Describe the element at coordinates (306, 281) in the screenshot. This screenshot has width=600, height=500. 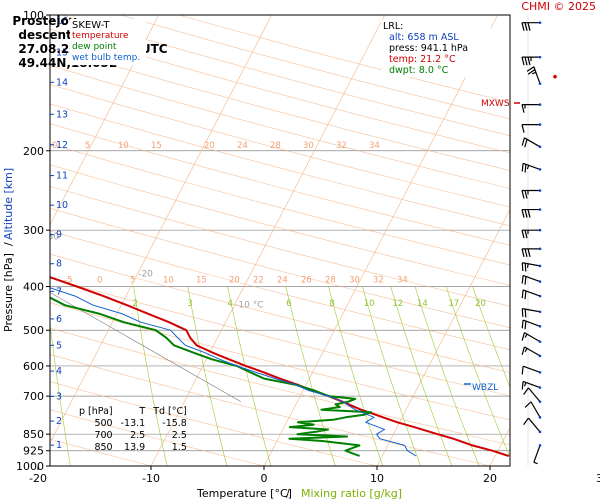
I see `theta-label: 26` at that location.